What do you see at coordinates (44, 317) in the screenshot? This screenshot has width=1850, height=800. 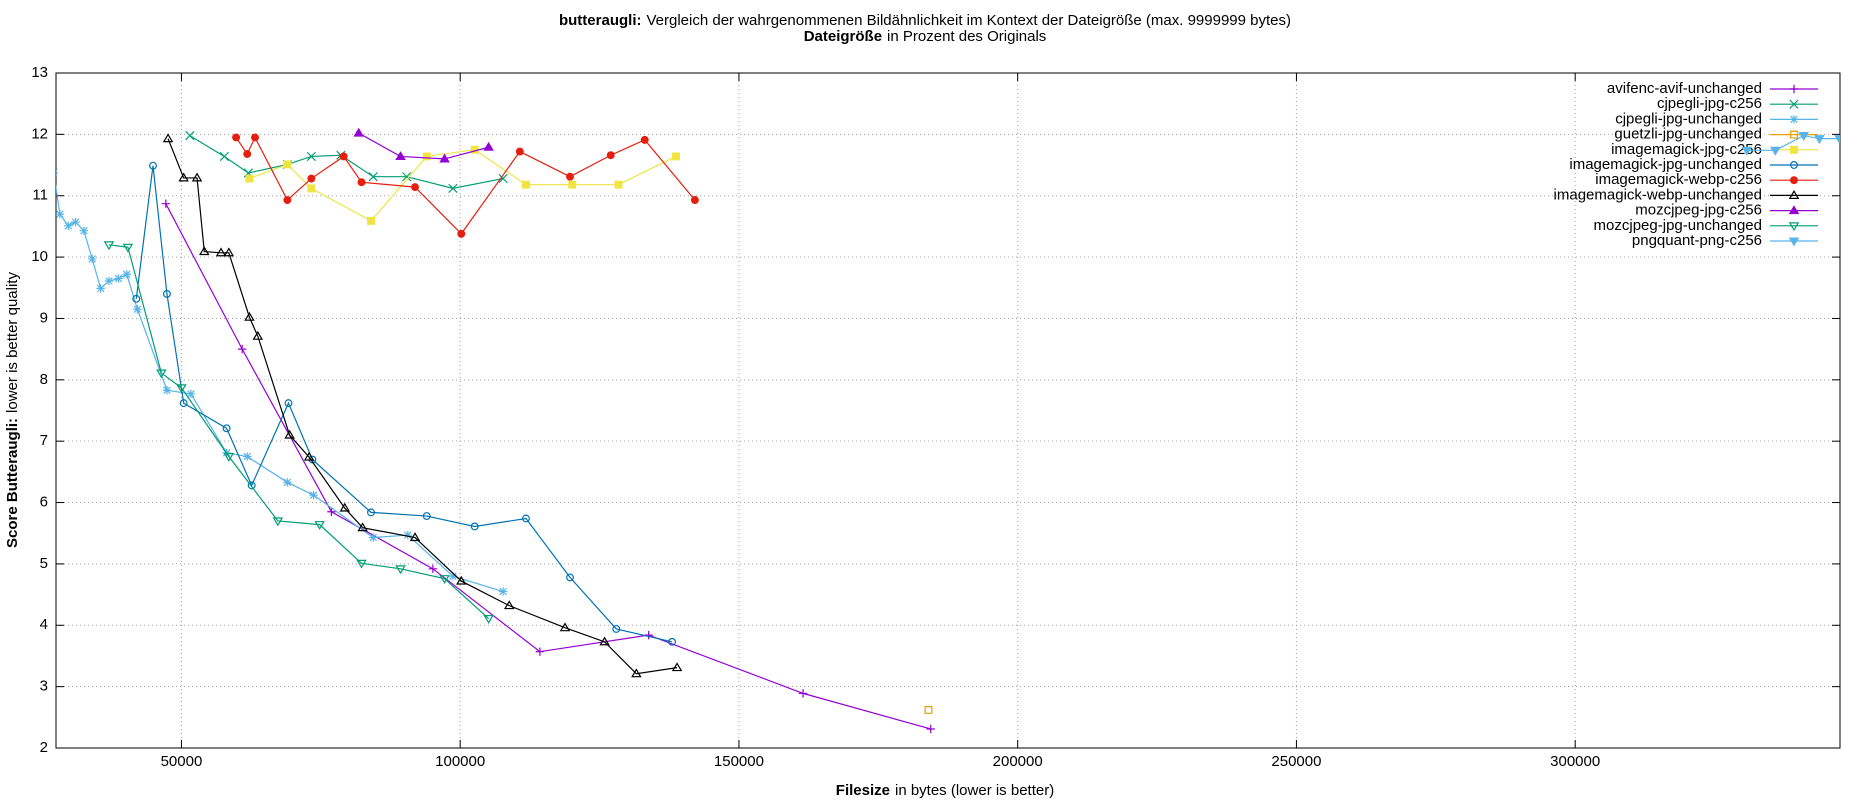 I see `y-tick-label: 9` at bounding box center [44, 317].